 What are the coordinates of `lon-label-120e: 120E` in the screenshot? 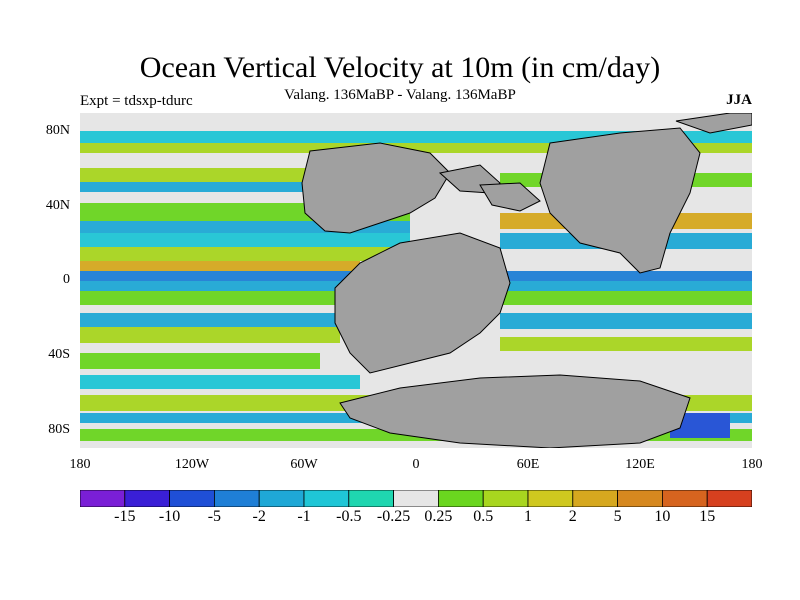 It's located at (640, 464).